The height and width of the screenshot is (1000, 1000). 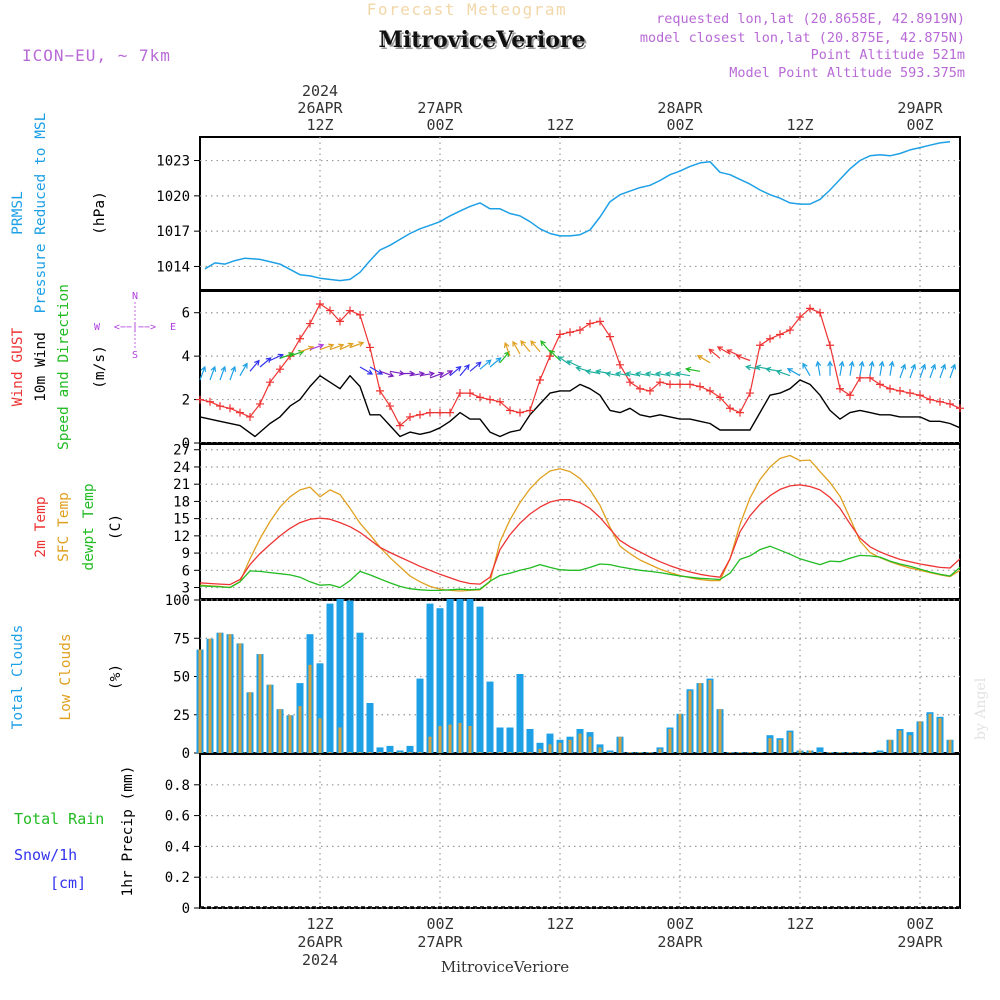 I want to click on temperature-ytick-label: 15, so click(x=181, y=520).